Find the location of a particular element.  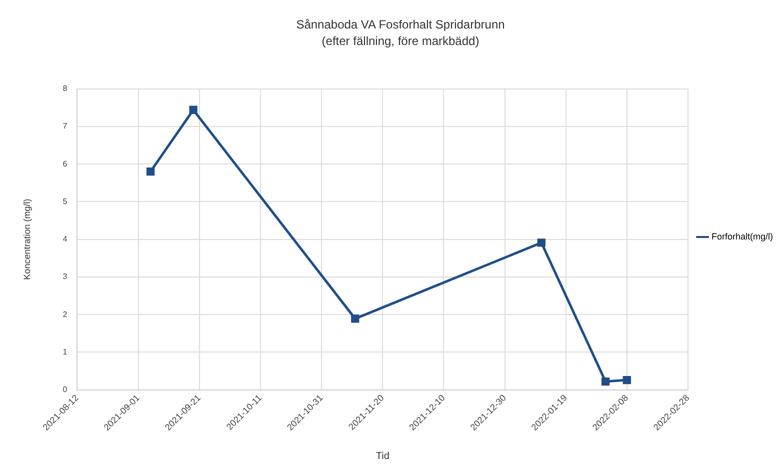

chart-title: Sånnaboda VA Fosforhalt Spridarbrunn is located at coordinates (400, 25).